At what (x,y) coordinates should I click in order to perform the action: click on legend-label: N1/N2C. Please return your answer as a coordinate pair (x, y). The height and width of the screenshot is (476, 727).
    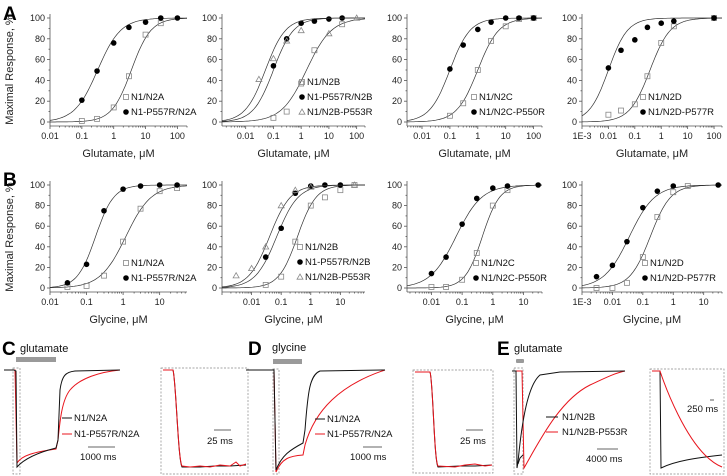
    Looking at the image, I should click on (498, 263).